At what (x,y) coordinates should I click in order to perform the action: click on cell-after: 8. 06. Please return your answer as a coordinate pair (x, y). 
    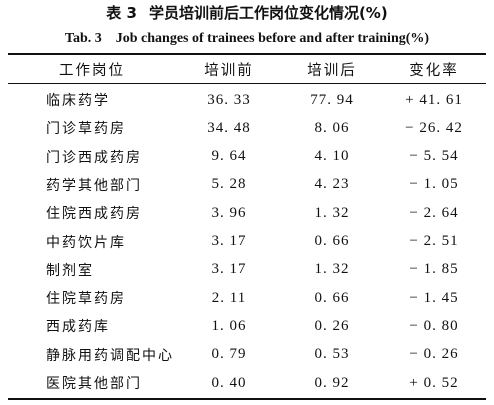
    Looking at the image, I should click on (332, 127).